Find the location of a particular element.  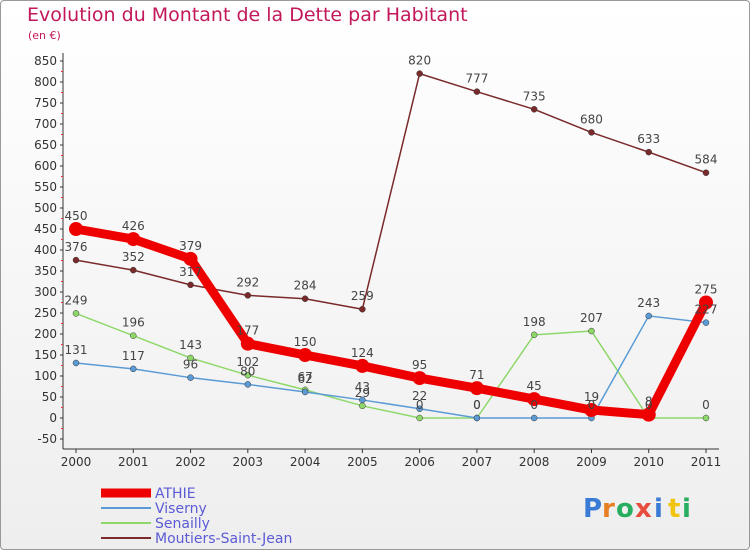

data-label: 243 is located at coordinates (648, 303).